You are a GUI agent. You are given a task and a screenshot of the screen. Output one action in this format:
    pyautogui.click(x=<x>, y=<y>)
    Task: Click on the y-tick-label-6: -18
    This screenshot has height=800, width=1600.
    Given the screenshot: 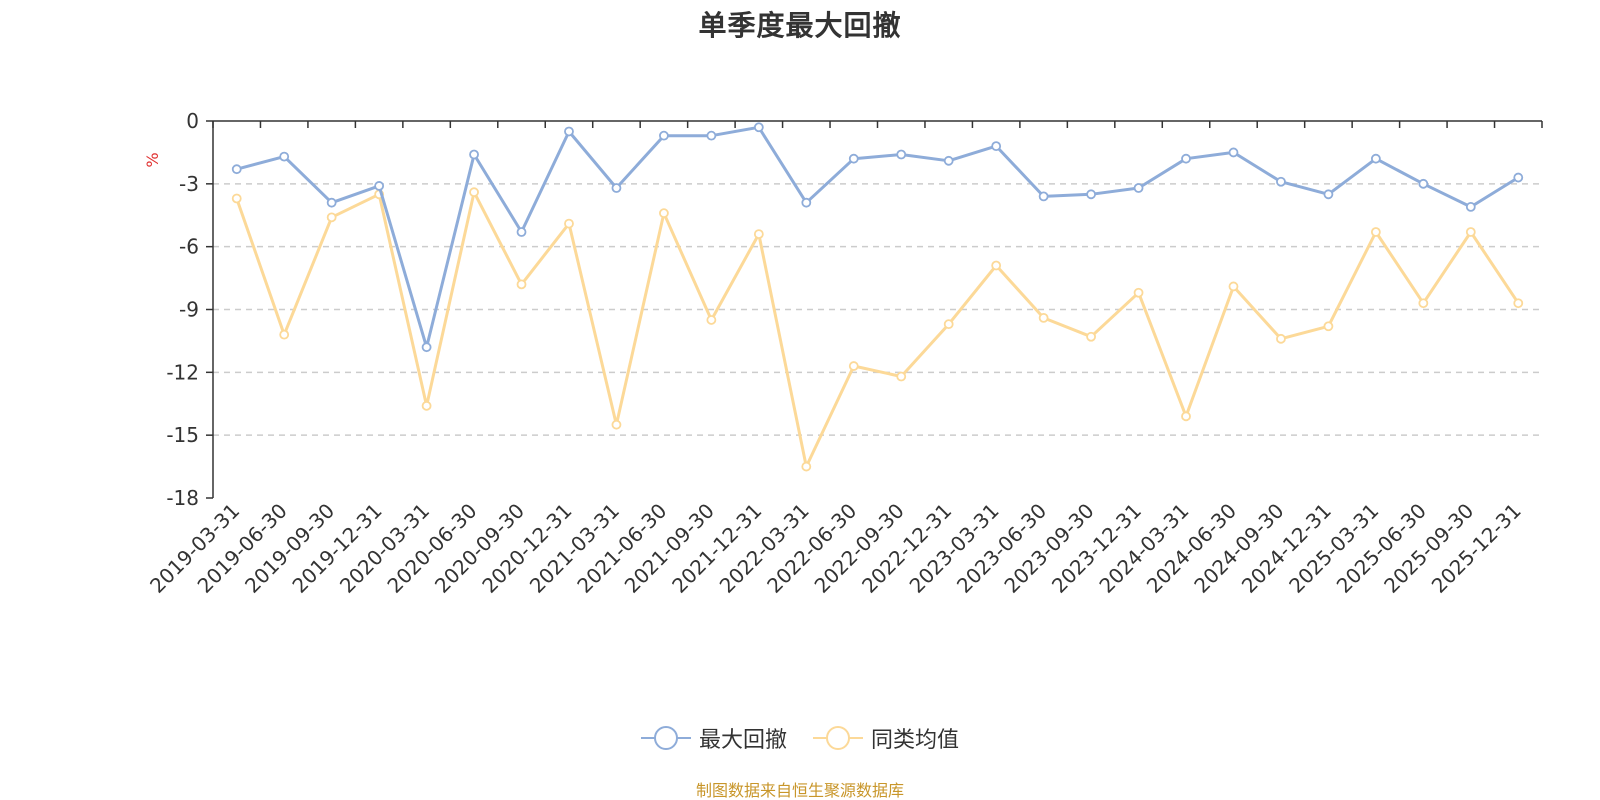 What is the action you would take?
    pyautogui.click(x=182, y=498)
    